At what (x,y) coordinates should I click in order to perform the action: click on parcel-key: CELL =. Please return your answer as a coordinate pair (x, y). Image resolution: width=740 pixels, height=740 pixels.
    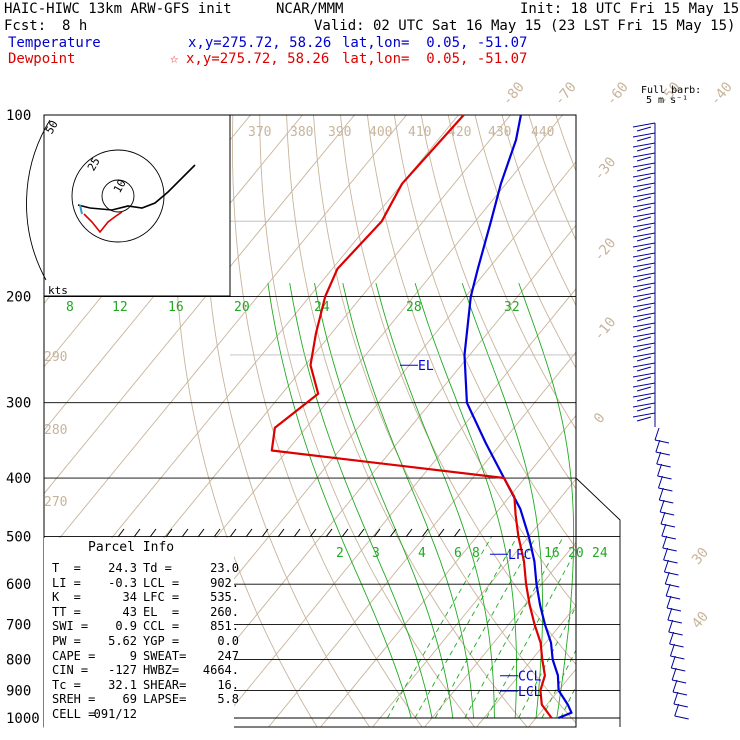
    Looking at the image, I should click on (74, 714).